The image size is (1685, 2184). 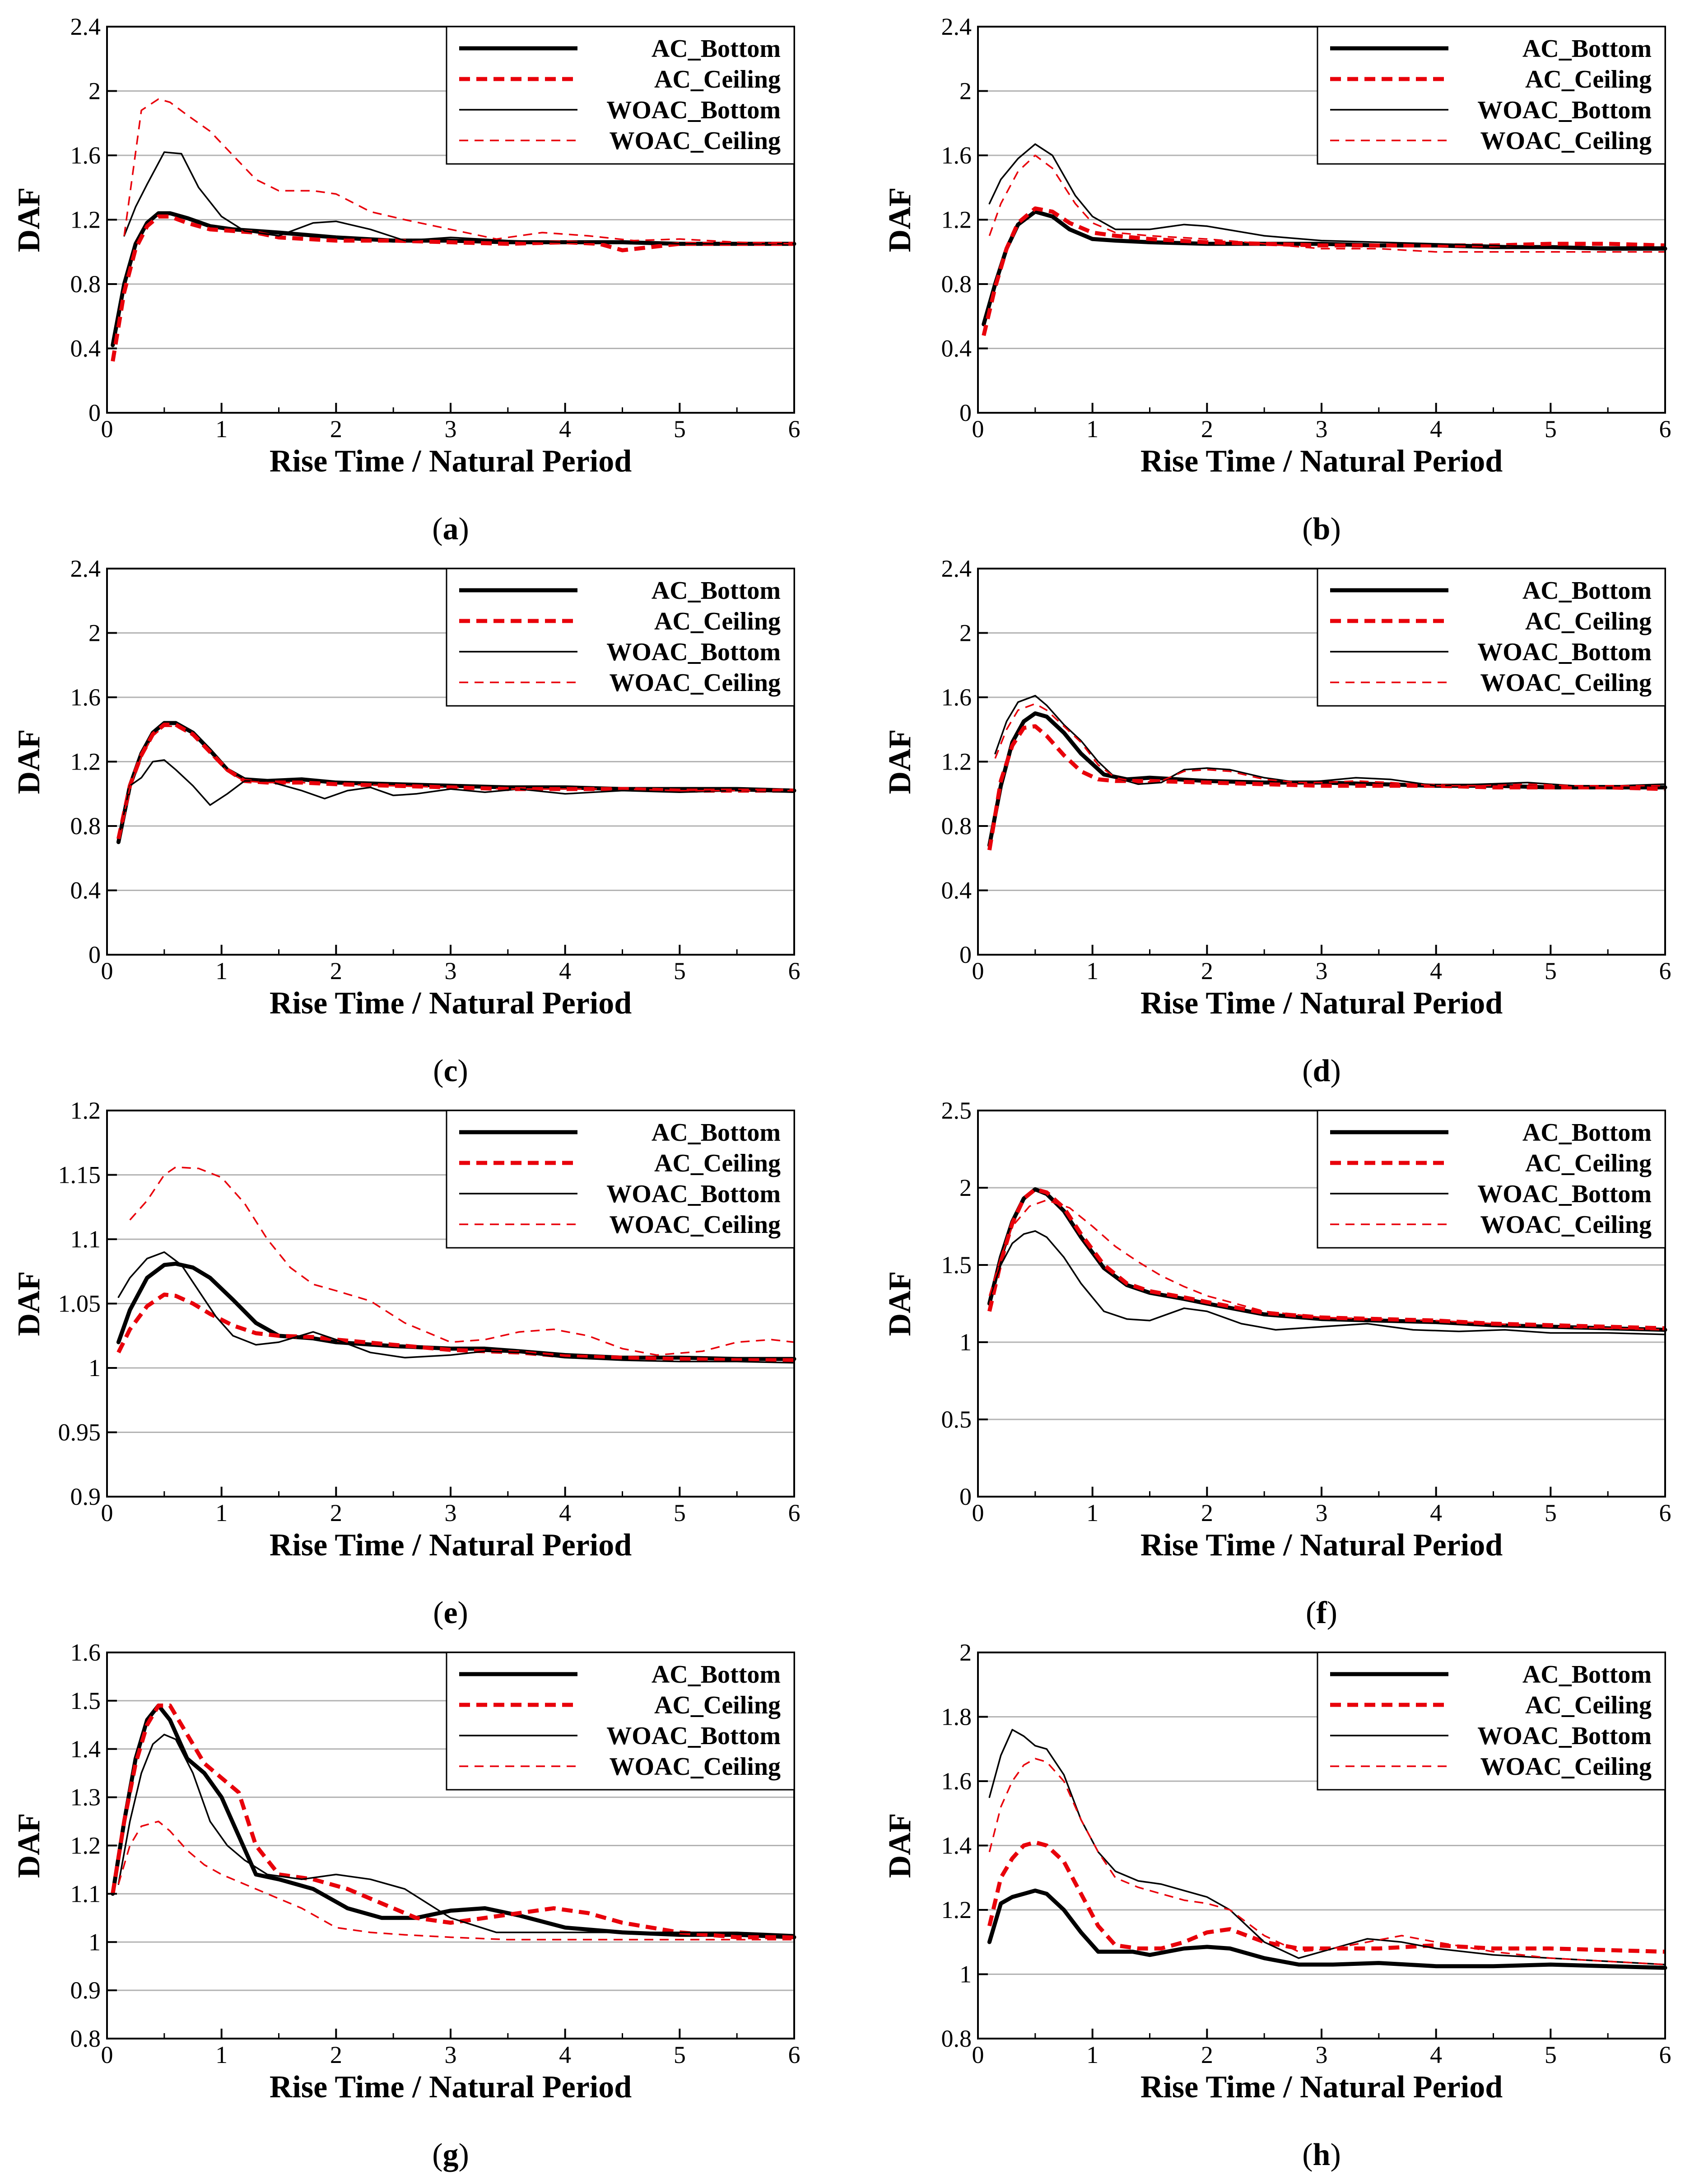 I want to click on panel-caption: (h), so click(x=1321, y=2154).